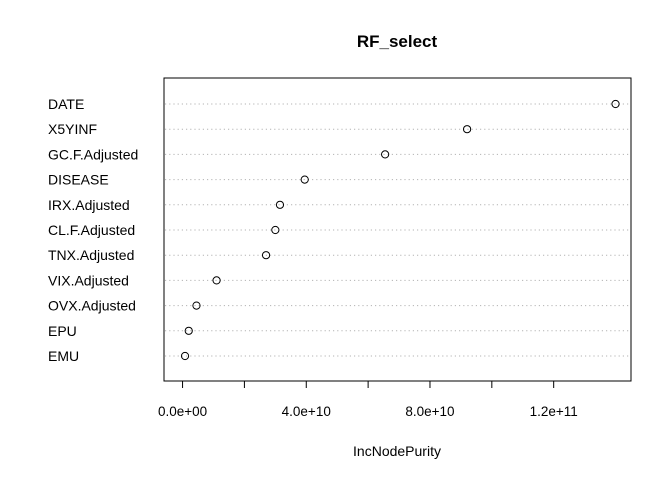 This screenshot has width=672, height=485. What do you see at coordinates (306, 411) in the screenshot?
I see `x-tick-label: 4.0e+10` at bounding box center [306, 411].